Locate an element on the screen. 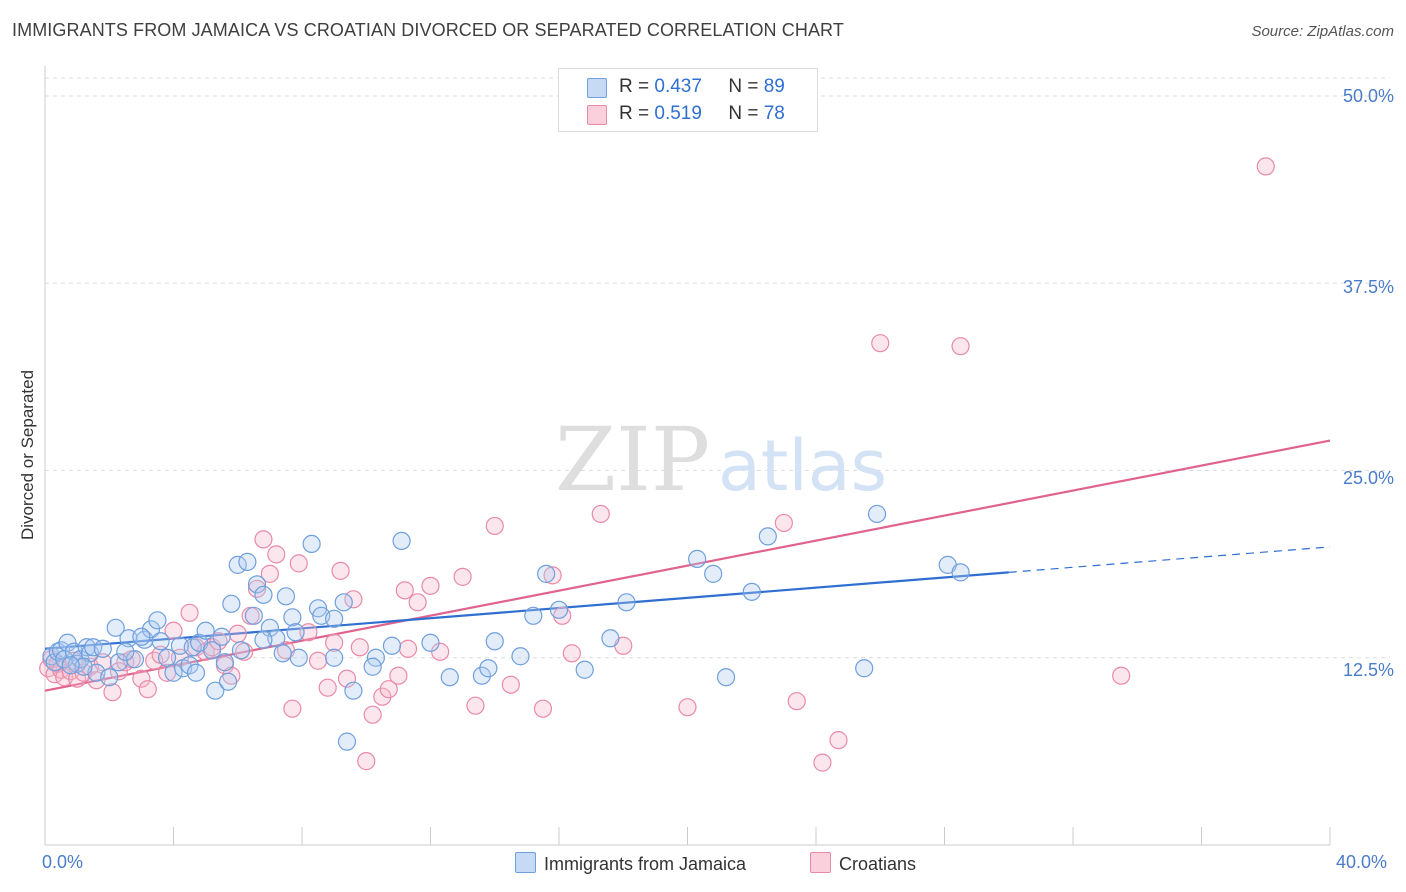 The image size is (1406, 892). watermark-atlas: atlas is located at coordinates (802, 466).